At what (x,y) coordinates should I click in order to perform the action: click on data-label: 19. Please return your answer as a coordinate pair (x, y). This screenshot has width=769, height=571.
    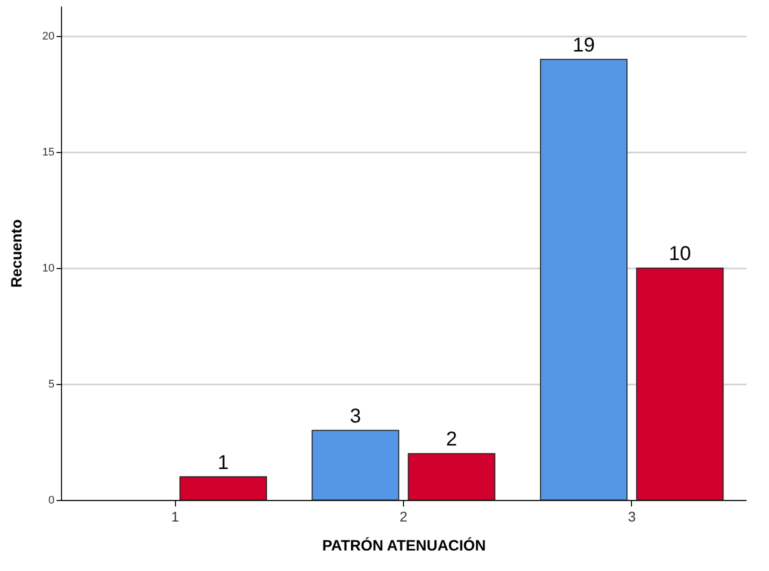
    Looking at the image, I should click on (583, 45).